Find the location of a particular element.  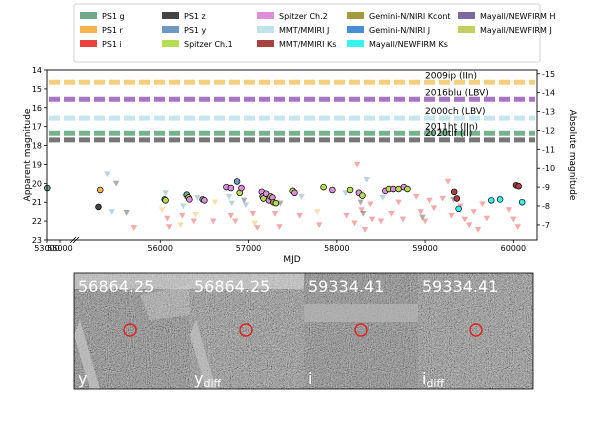

y-right-tick-label: -15 is located at coordinates (548, 74).